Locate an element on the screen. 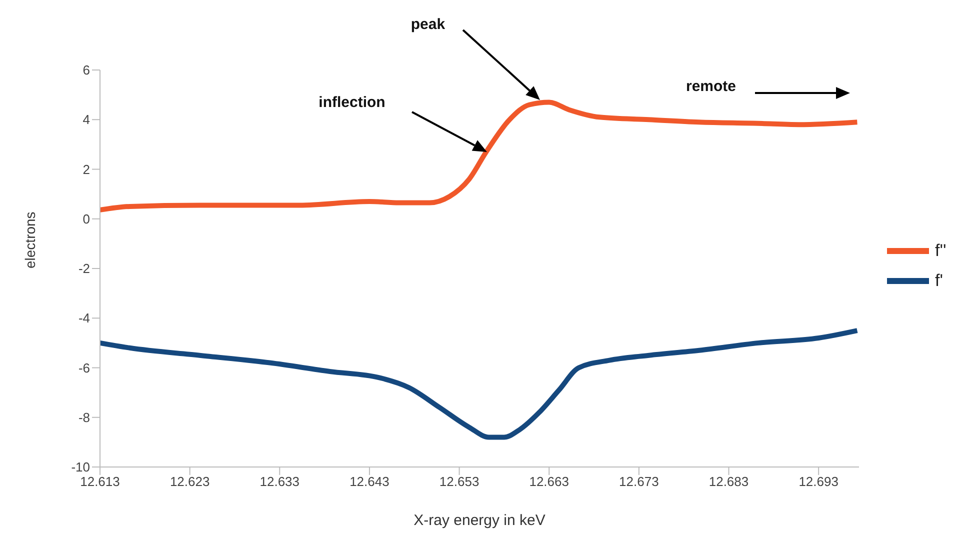 The width and height of the screenshot is (974, 542). y-tick-label: 4 is located at coordinates (86, 120).